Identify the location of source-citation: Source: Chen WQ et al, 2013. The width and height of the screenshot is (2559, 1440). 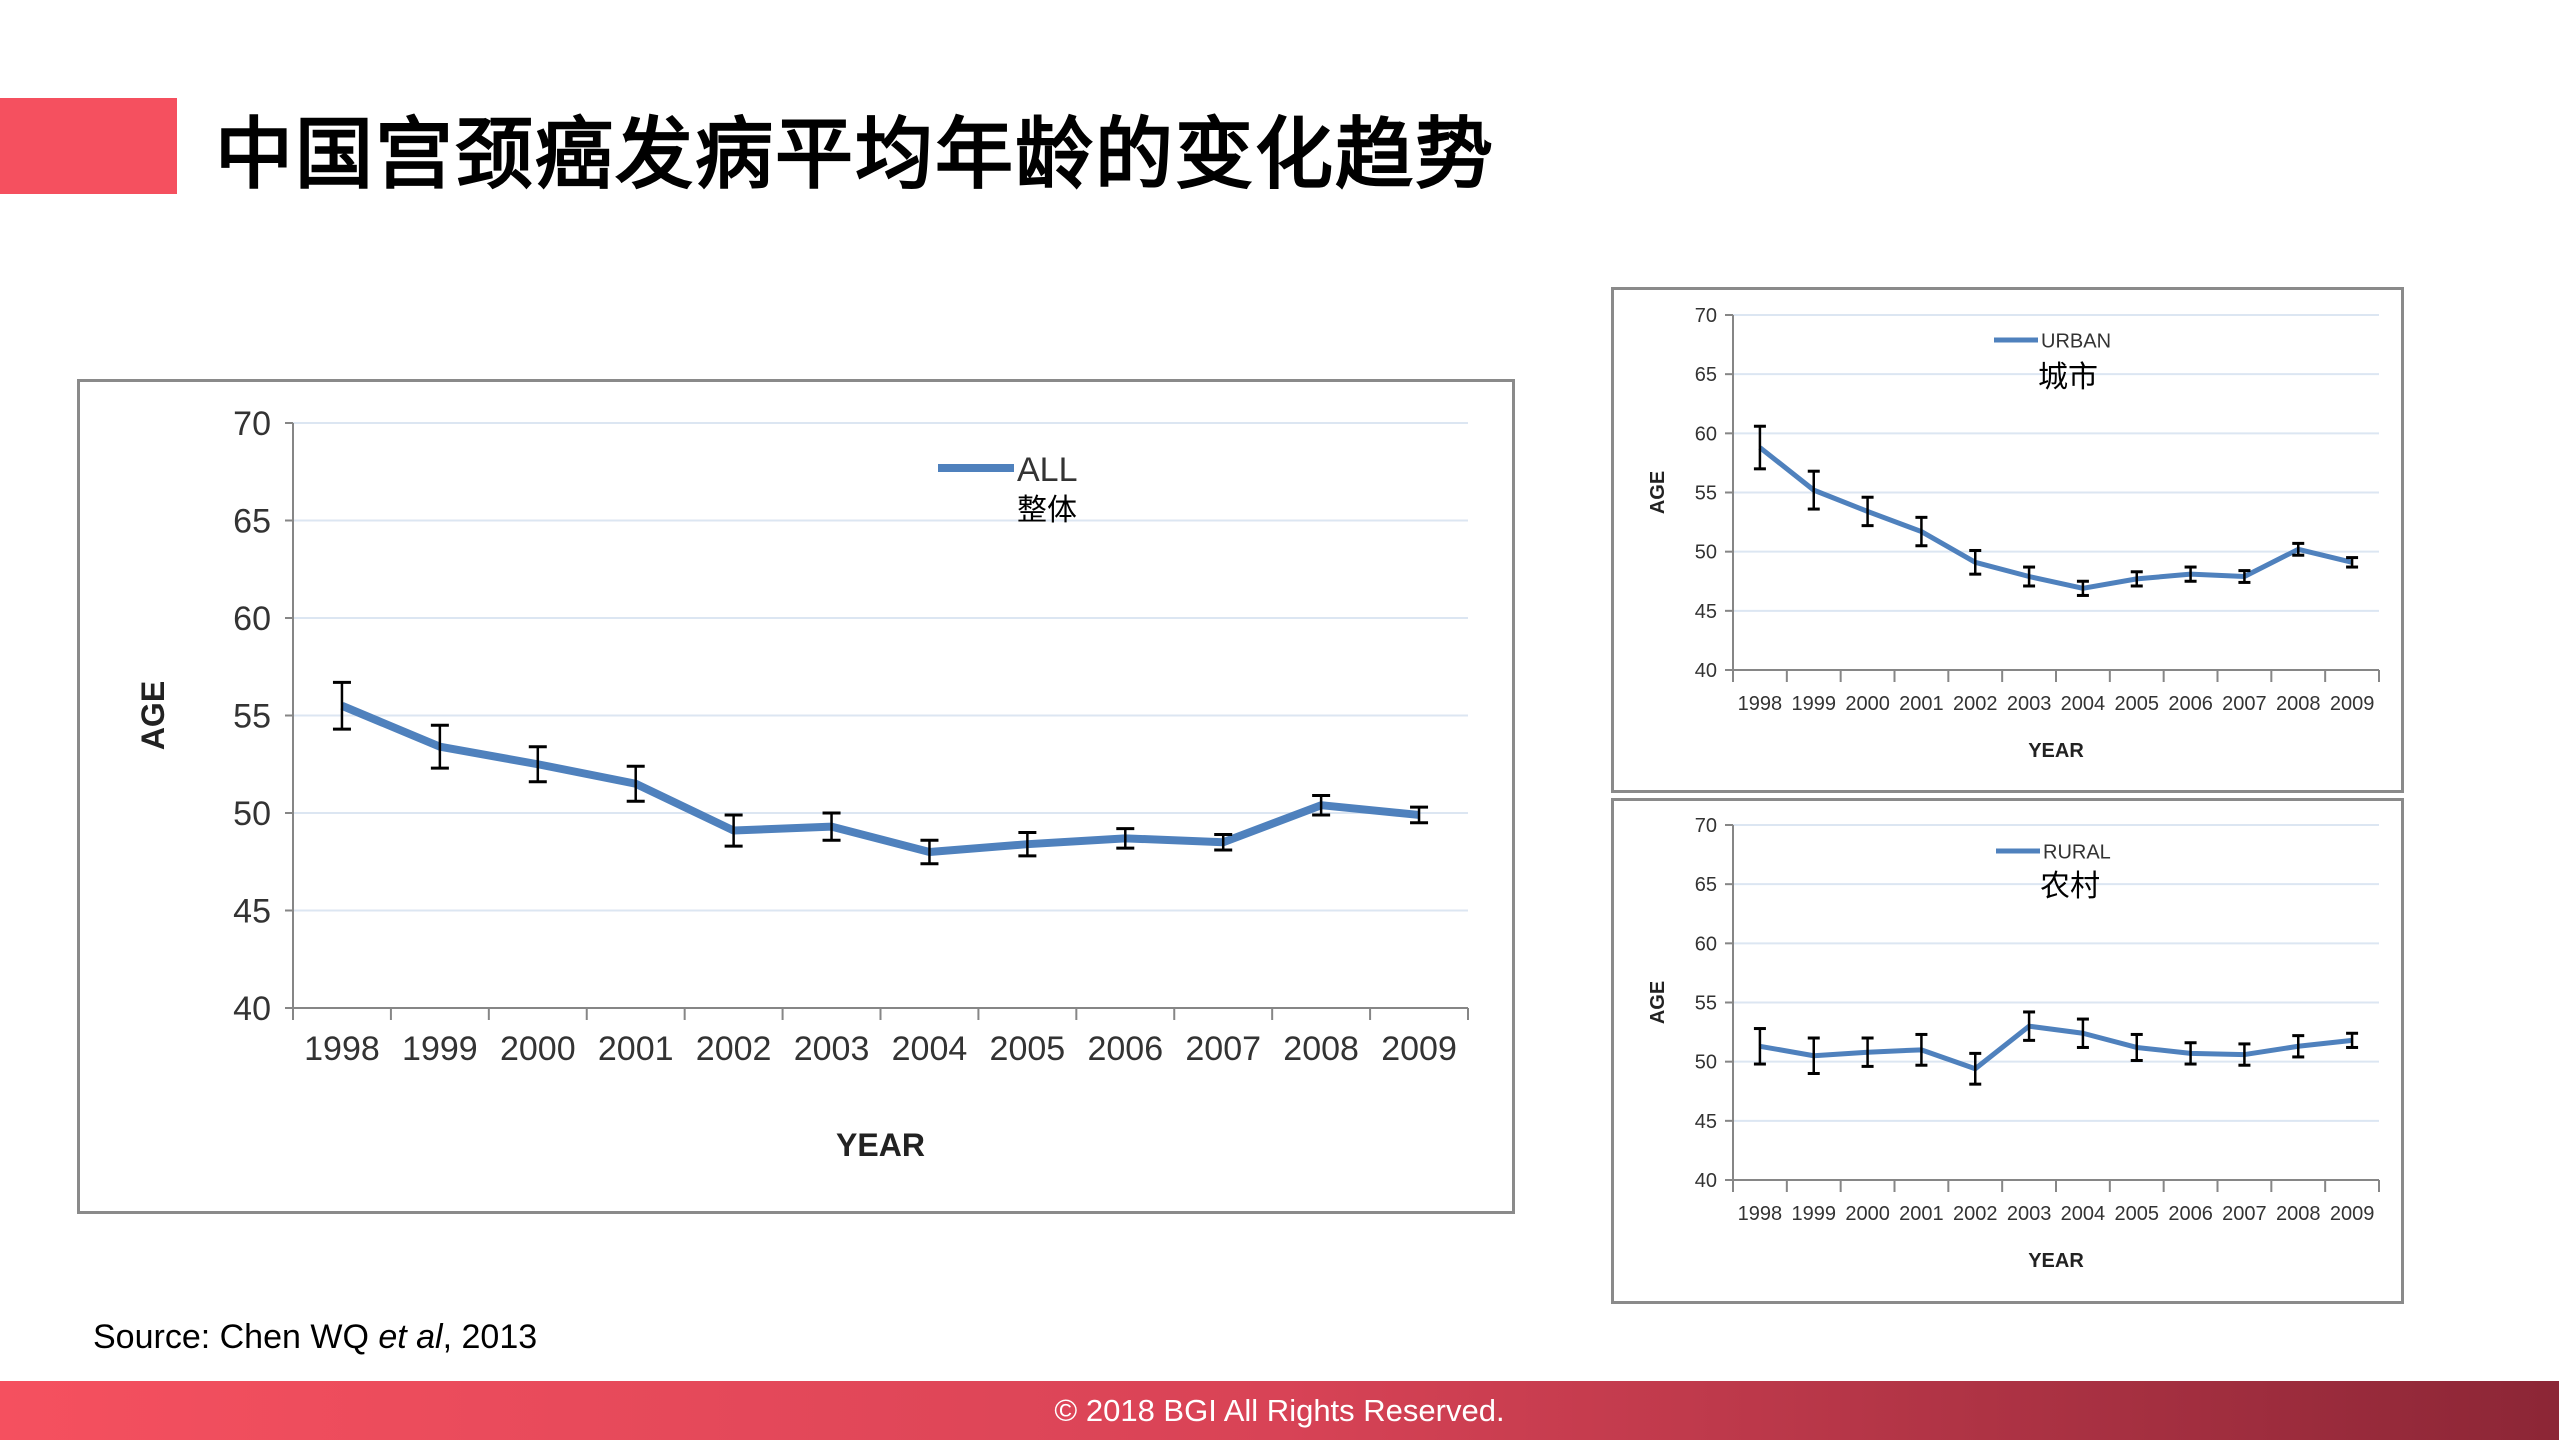
(315, 1337).